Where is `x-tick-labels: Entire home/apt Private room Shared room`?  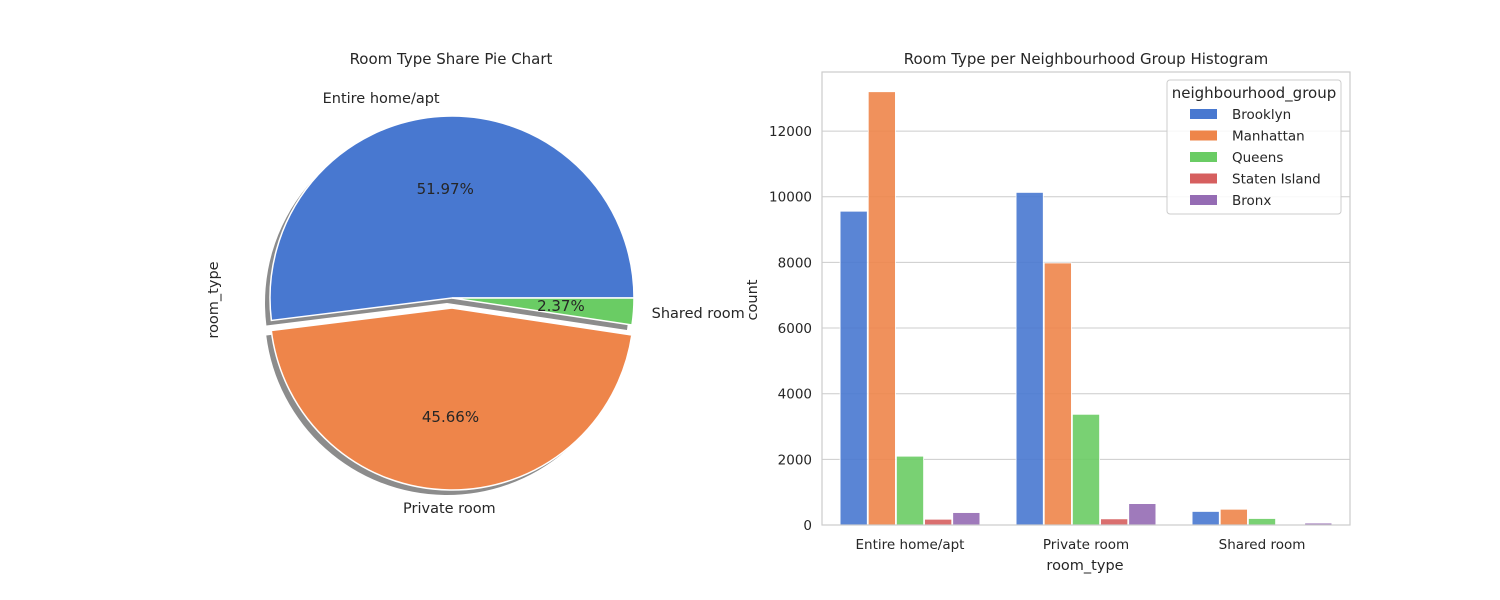
x-tick-labels: Entire home/apt Private room Shared room is located at coordinates (1081, 545).